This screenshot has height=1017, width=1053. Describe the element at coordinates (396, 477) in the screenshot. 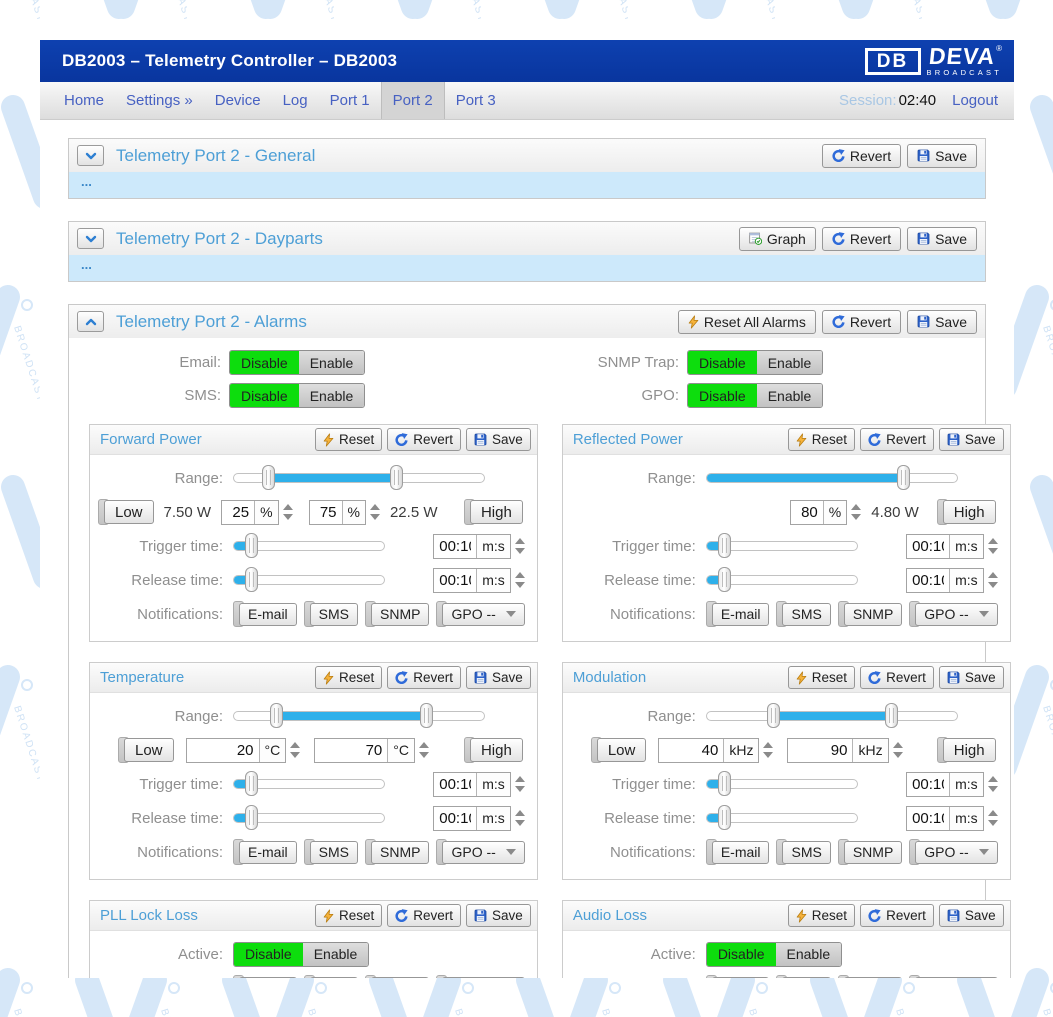

I see `range-high-handle` at that location.